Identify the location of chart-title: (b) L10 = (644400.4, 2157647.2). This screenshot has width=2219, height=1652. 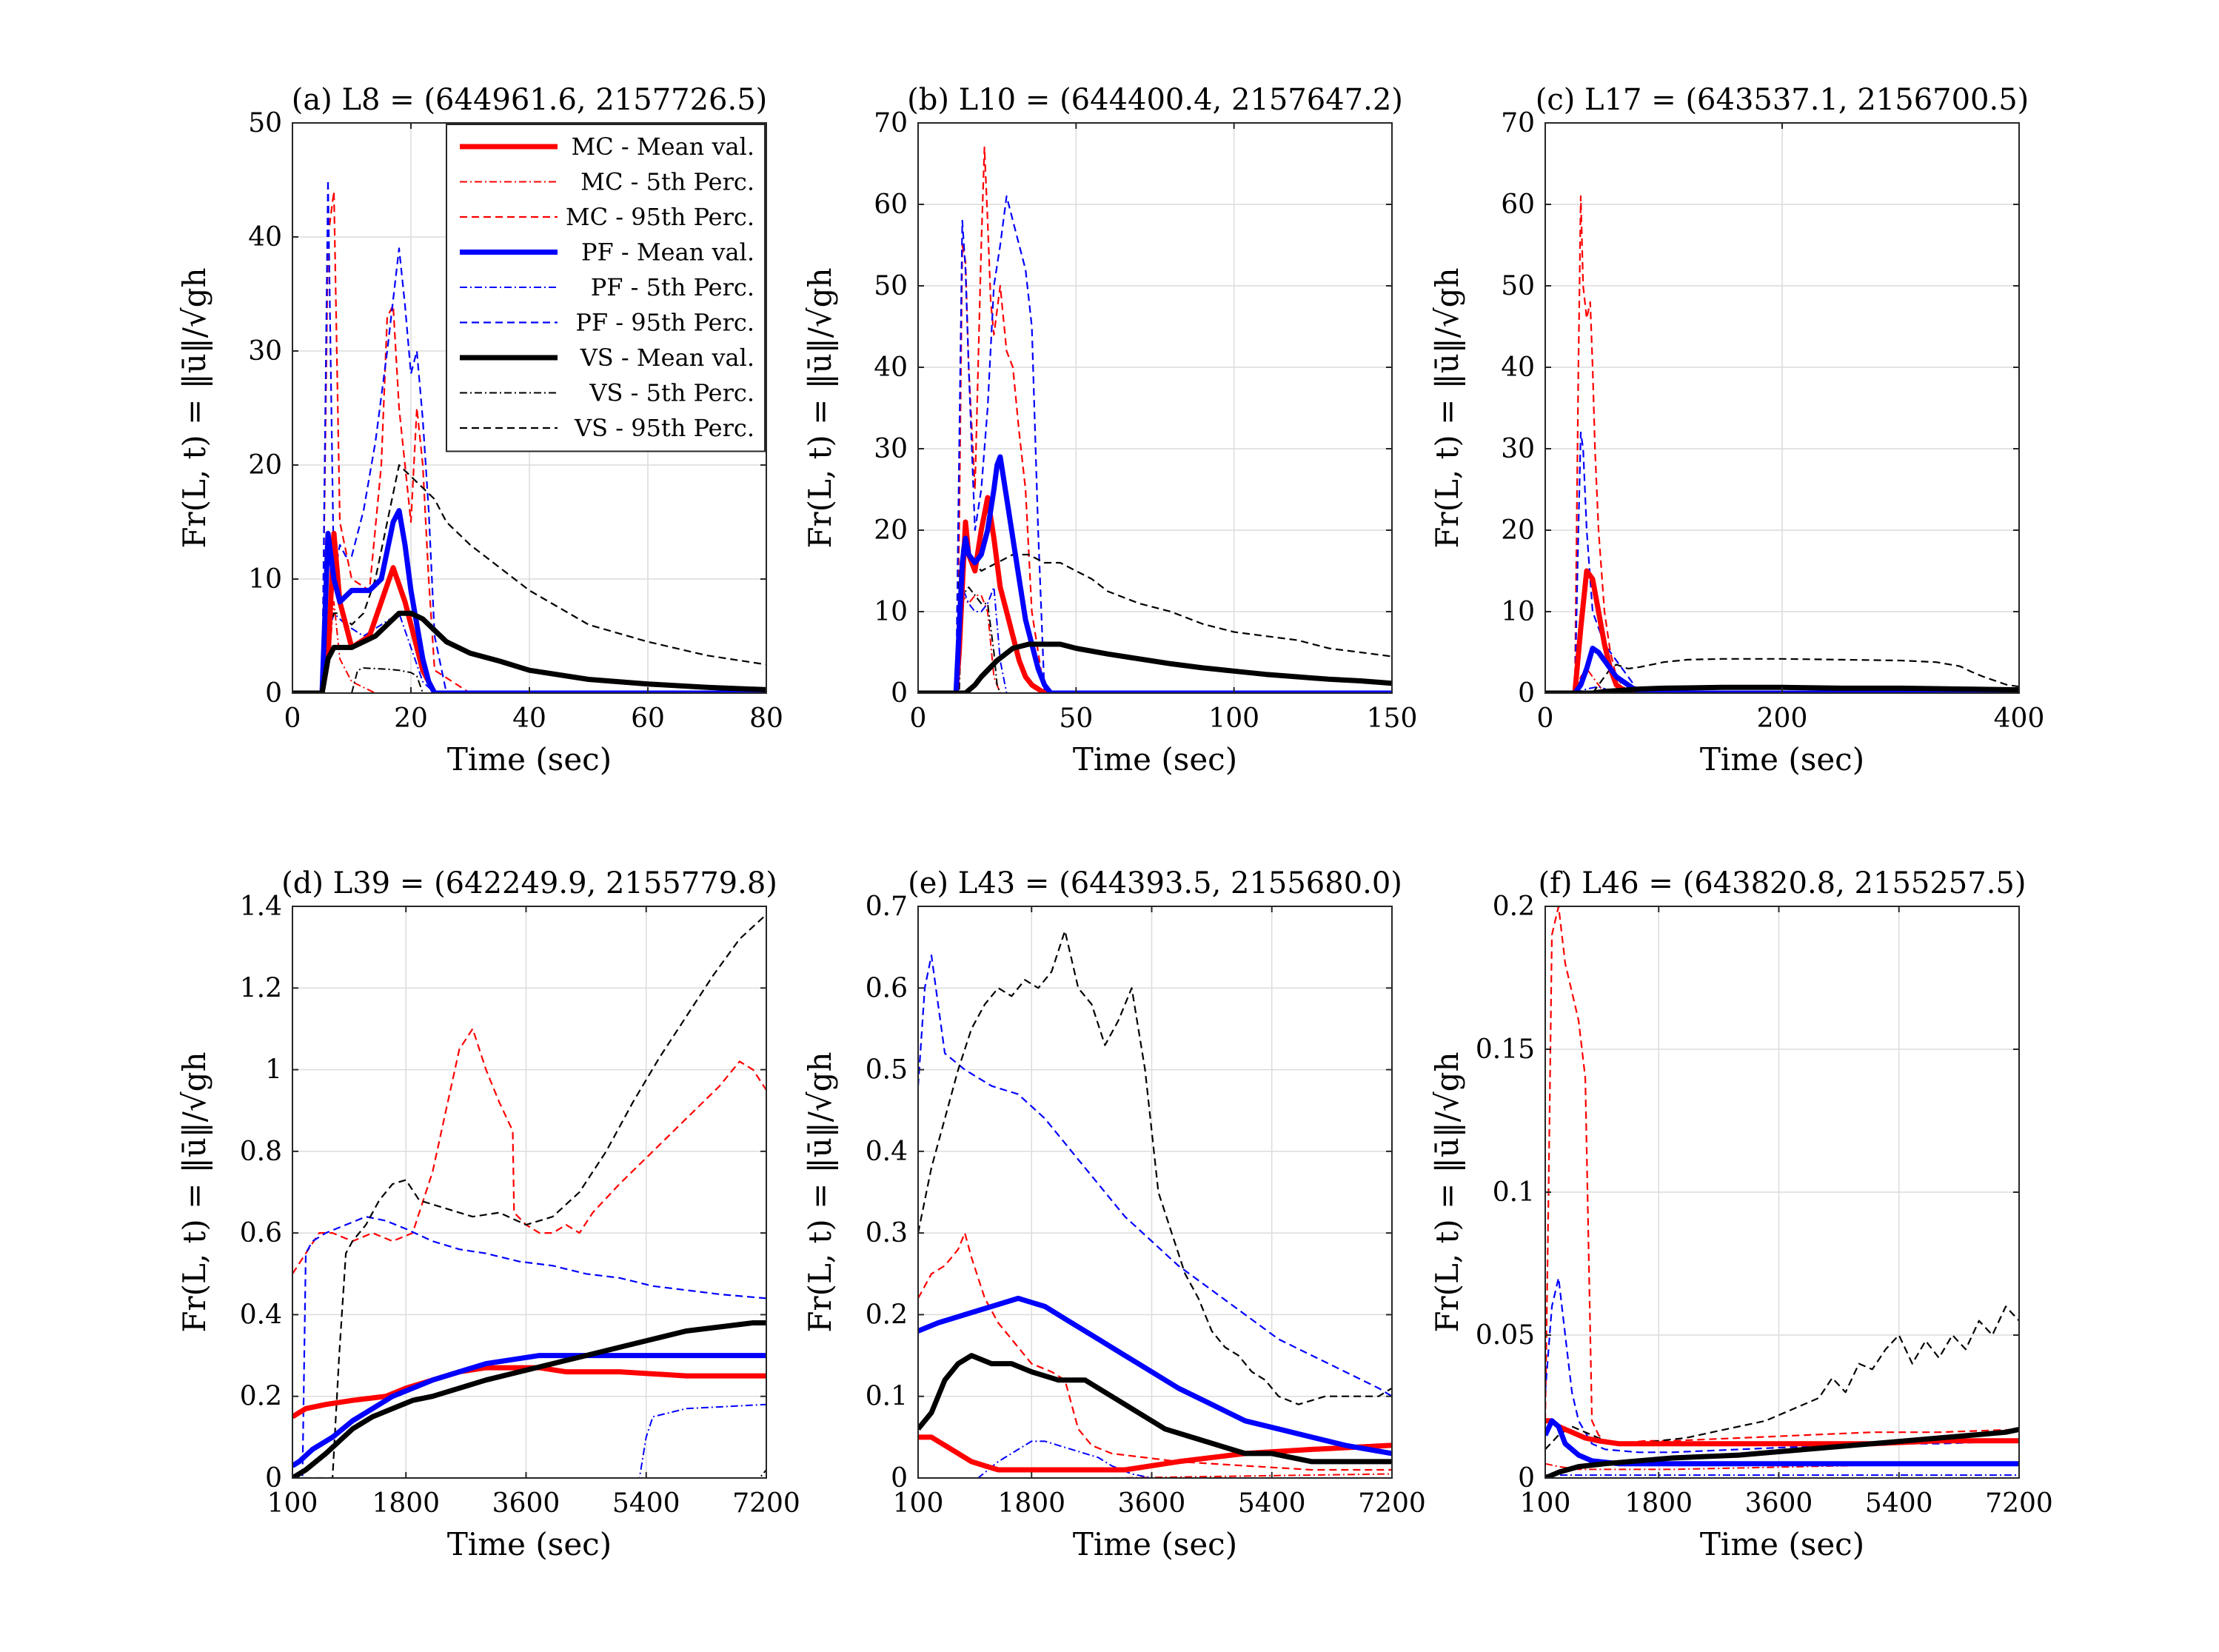
(1155, 100).